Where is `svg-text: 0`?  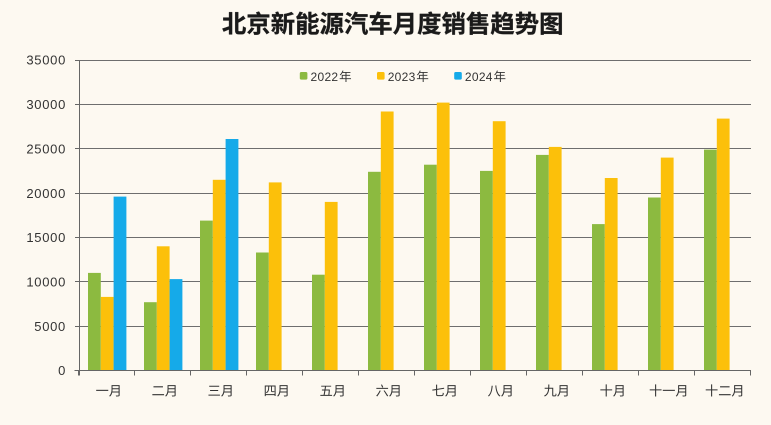
svg-text: 0 is located at coordinates (62, 370).